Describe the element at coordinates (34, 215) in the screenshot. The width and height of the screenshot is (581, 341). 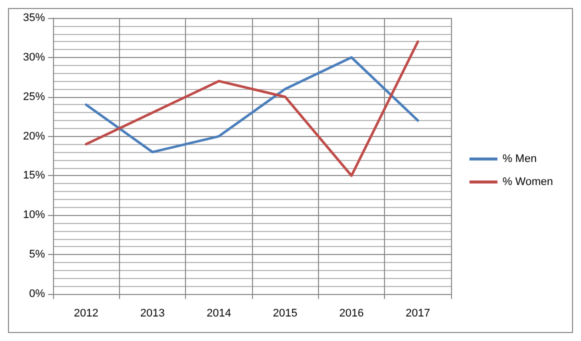
I see `y-tick-label: 10%` at that location.